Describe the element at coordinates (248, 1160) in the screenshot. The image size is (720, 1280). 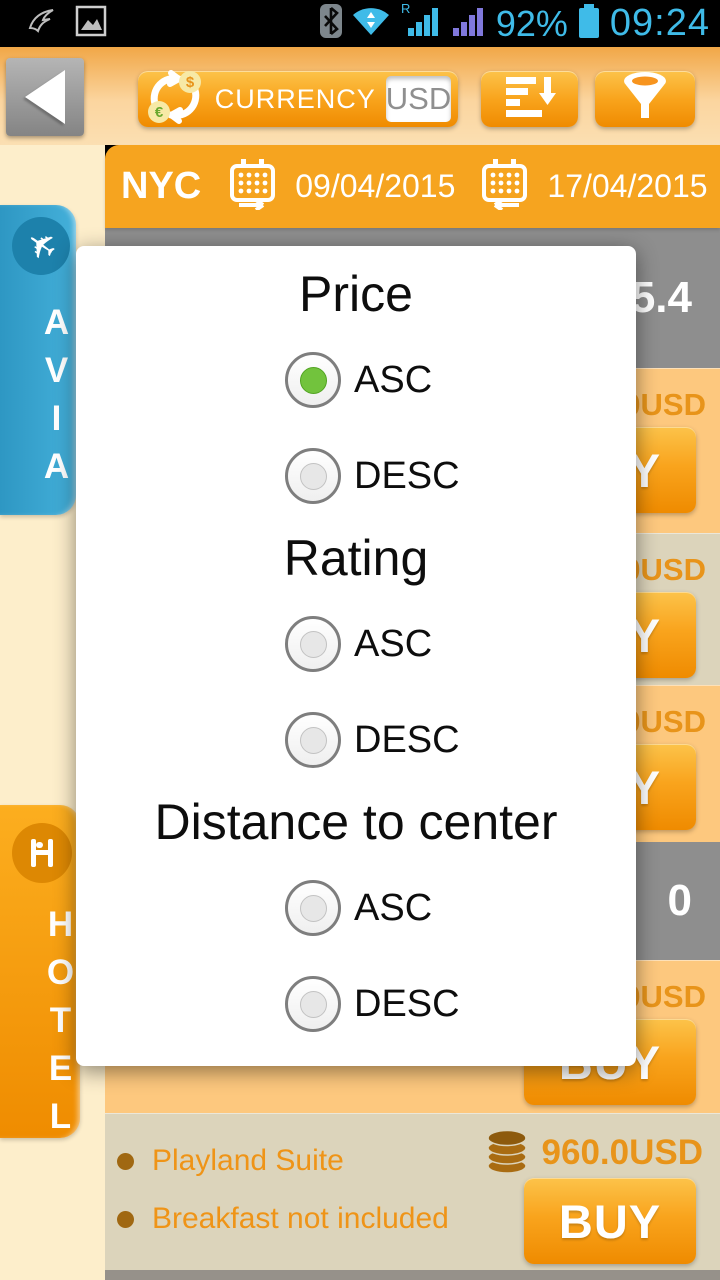
I see `feature-text: Playland Suite` at that location.